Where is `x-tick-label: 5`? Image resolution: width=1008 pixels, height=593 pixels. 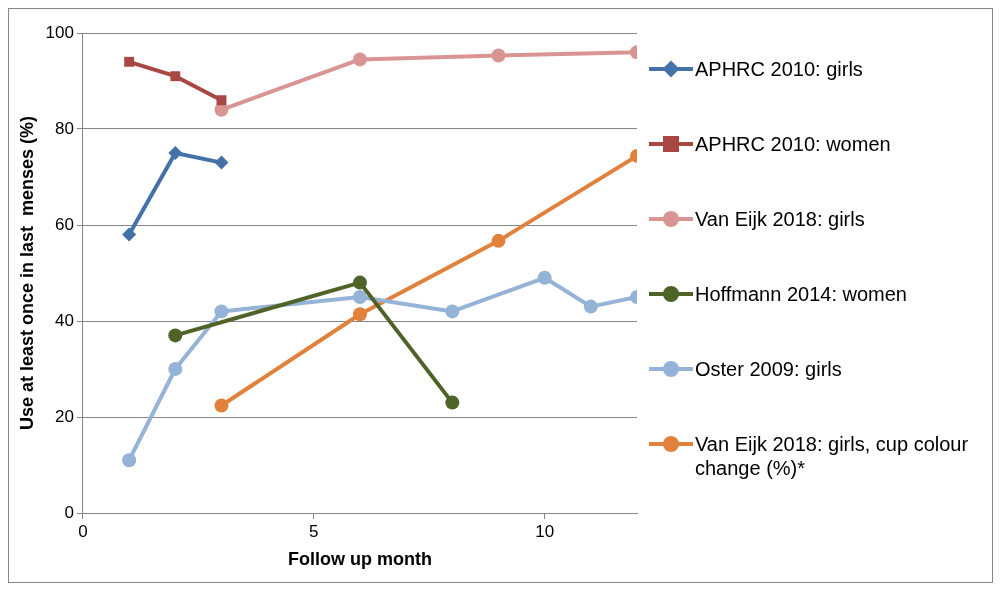
x-tick-label: 5 is located at coordinates (314, 531).